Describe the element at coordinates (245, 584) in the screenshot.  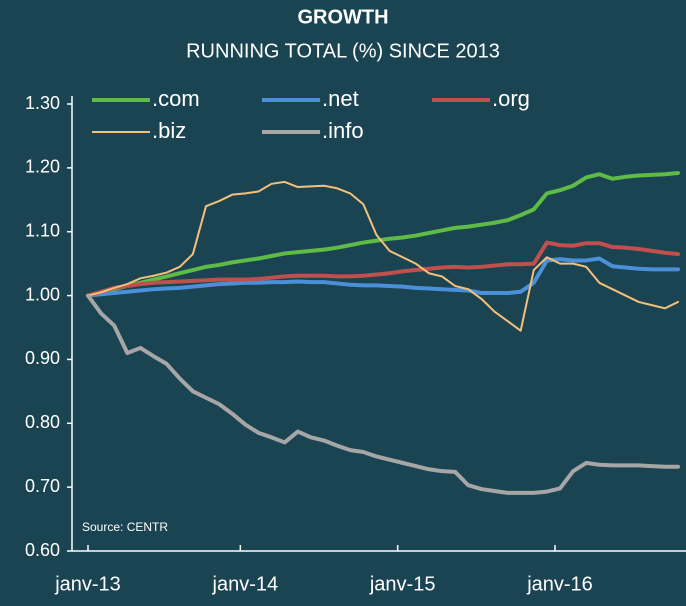
I see `x-tick-label: janv-14` at that location.